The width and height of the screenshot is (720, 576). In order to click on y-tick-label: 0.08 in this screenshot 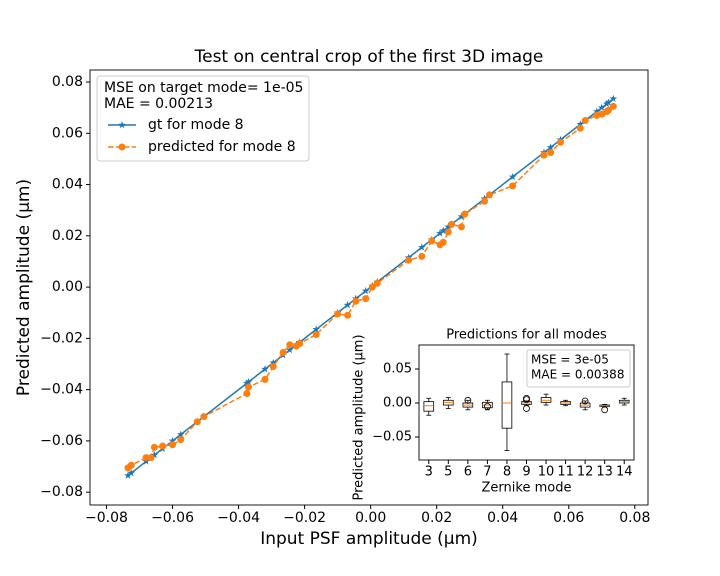, I will do `click(67, 82)`.